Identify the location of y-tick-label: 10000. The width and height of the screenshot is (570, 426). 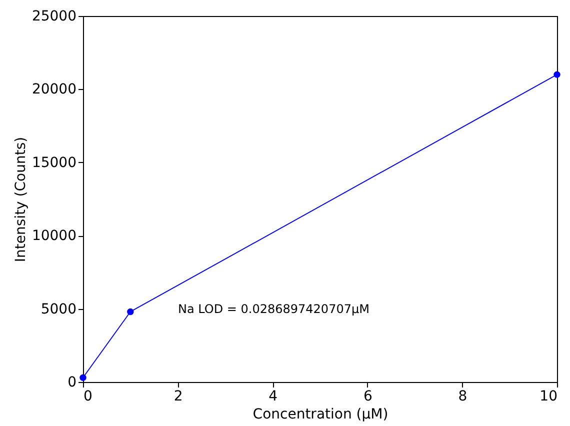
(54, 236).